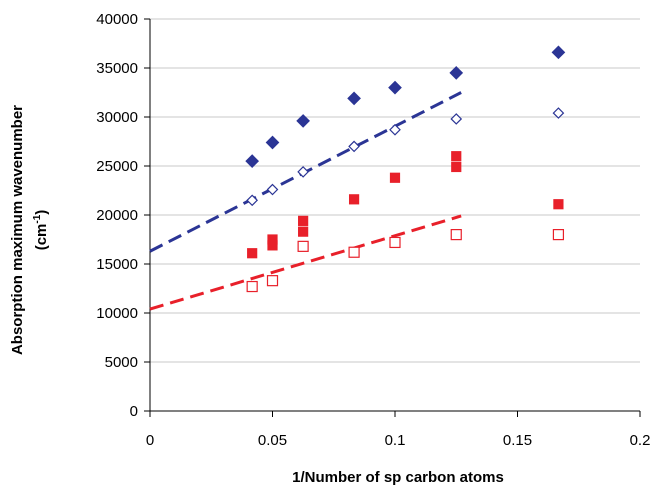 This screenshot has height=491, width=654. Describe the element at coordinates (117, 313) in the screenshot. I see `y-tick-label: 10000` at that location.